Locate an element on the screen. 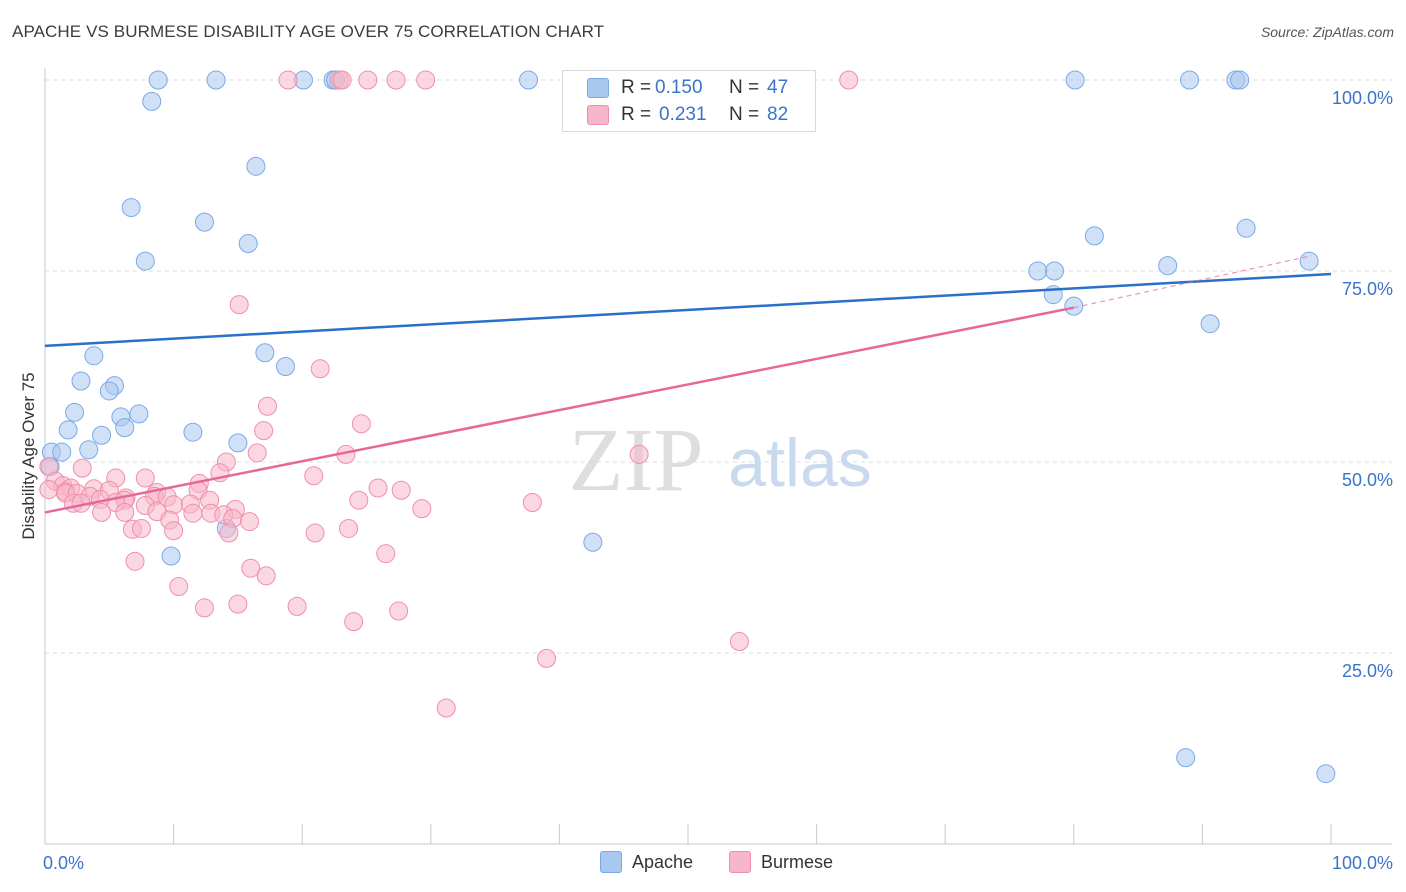  burmese-n-label: N = is located at coordinates (744, 114).